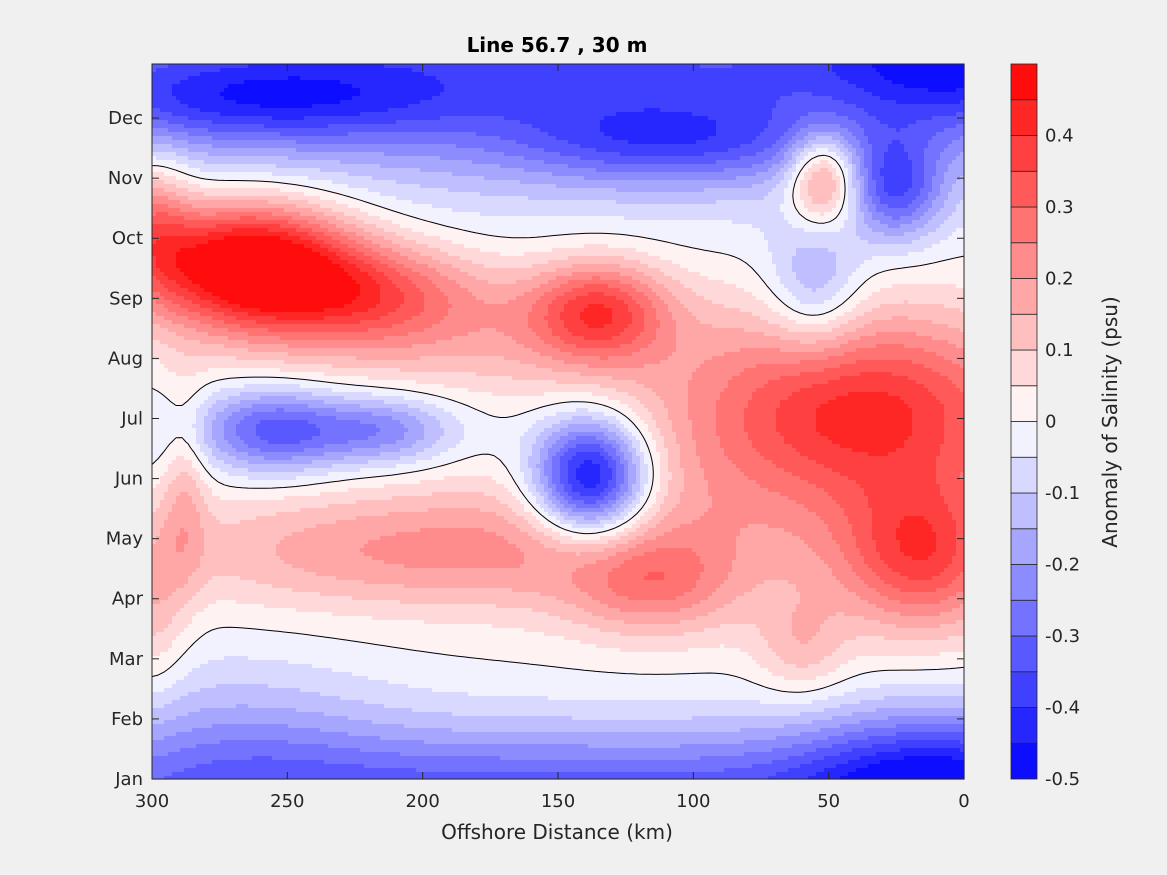 The width and height of the screenshot is (1167, 875). Describe the element at coordinates (1059, 136) in the screenshot. I see `colorbar-tick-label: 0.4` at that location.